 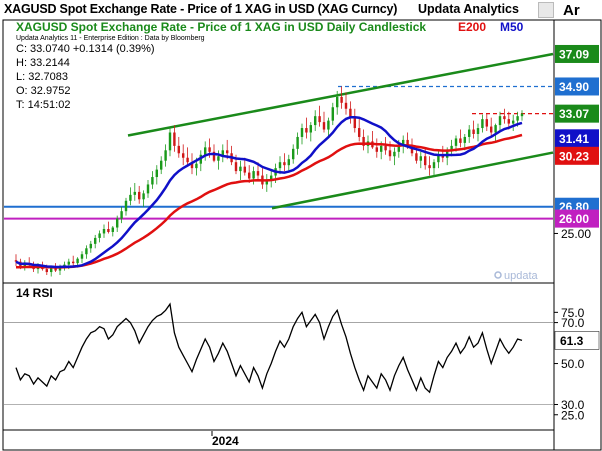 I want to click on window-control-icon, so click(x=546, y=10).